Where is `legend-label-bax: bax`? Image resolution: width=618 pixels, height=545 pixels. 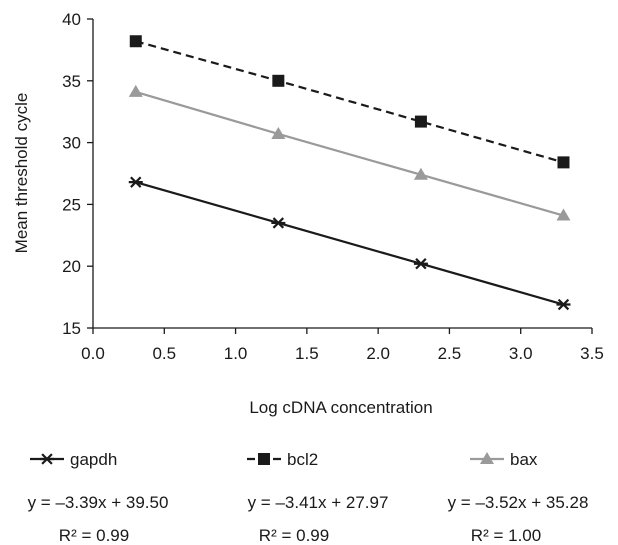
legend-label-bax: bax is located at coordinates (524, 459).